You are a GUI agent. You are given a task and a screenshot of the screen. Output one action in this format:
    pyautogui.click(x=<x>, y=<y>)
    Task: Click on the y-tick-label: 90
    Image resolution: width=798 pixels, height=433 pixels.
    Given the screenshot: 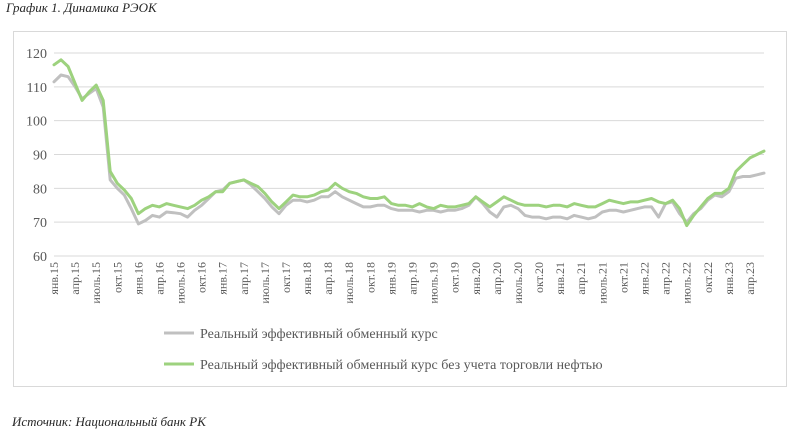 What is the action you would take?
    pyautogui.click(x=40, y=156)
    